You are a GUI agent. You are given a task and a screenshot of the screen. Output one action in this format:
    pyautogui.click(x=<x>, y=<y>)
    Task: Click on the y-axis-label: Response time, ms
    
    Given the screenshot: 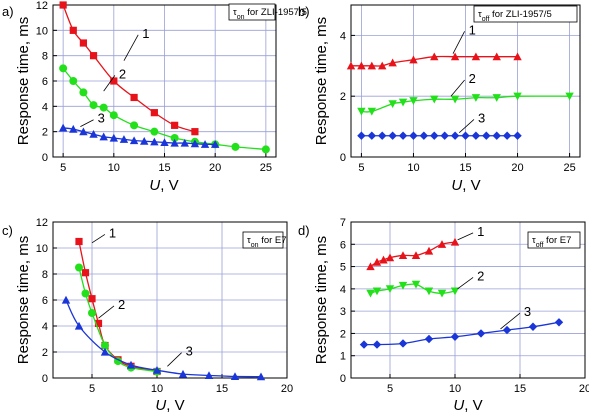 What is the action you would take?
    pyautogui.click(x=321, y=300)
    